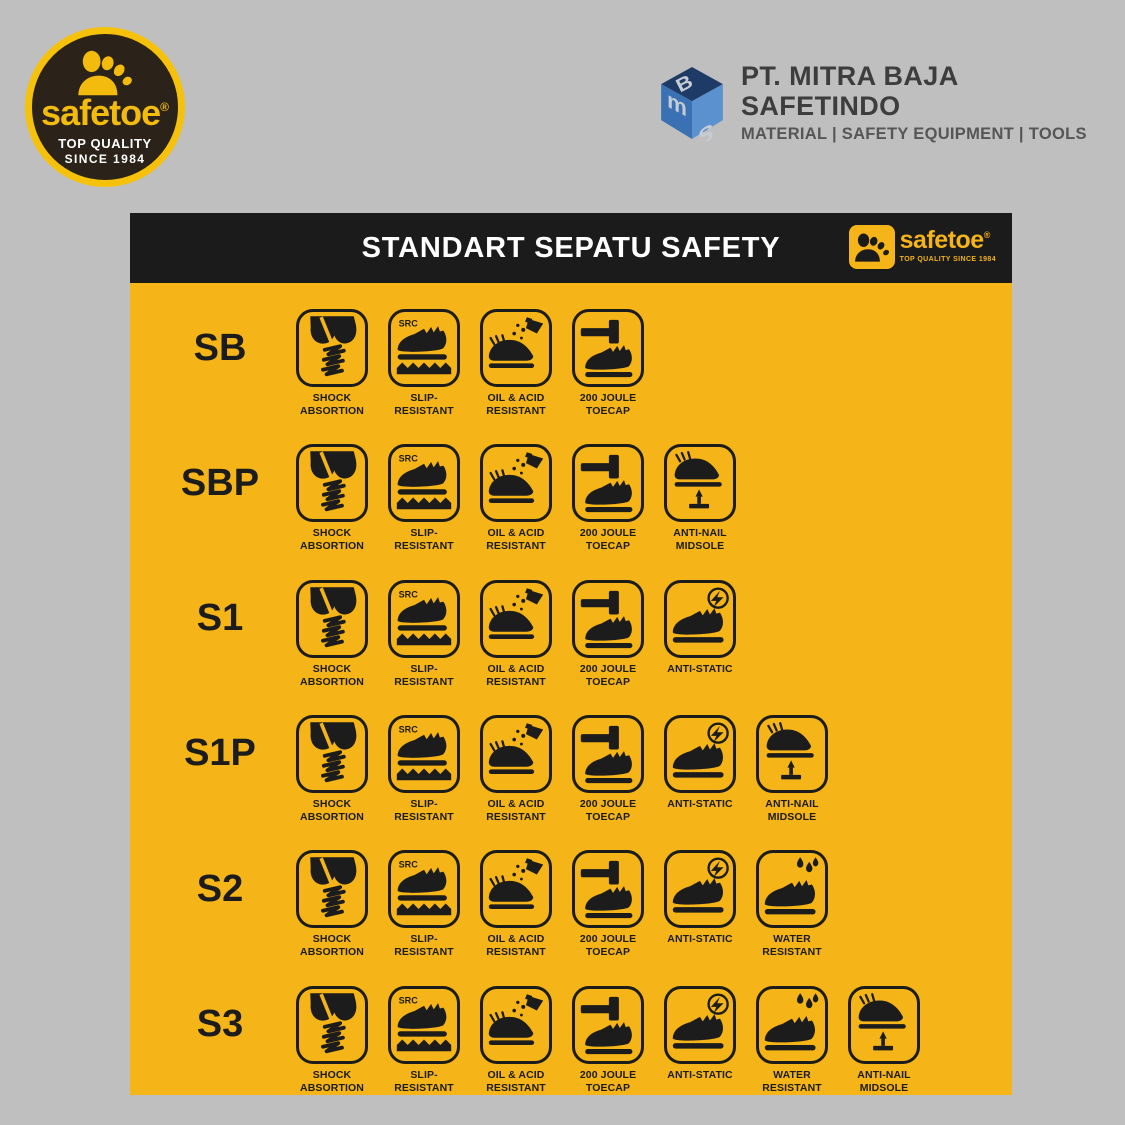 This screenshot has height=1125, width=1125. I want to click on cube-letter-m: m, so click(677, 105).